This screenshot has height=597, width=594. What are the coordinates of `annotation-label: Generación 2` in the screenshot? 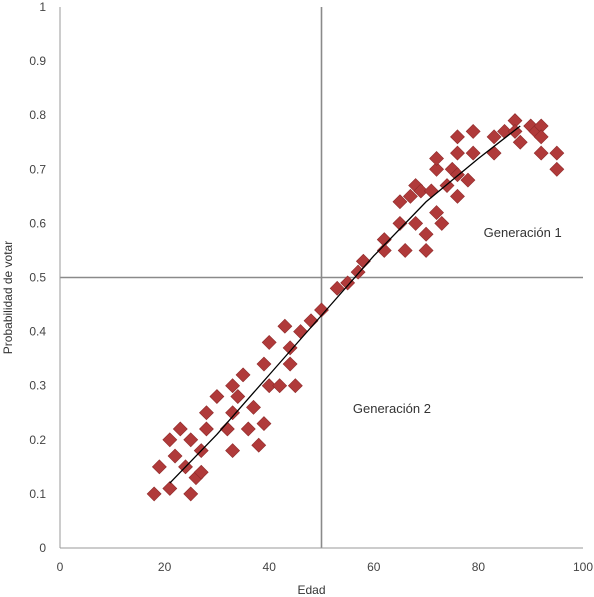 It's located at (392, 408).